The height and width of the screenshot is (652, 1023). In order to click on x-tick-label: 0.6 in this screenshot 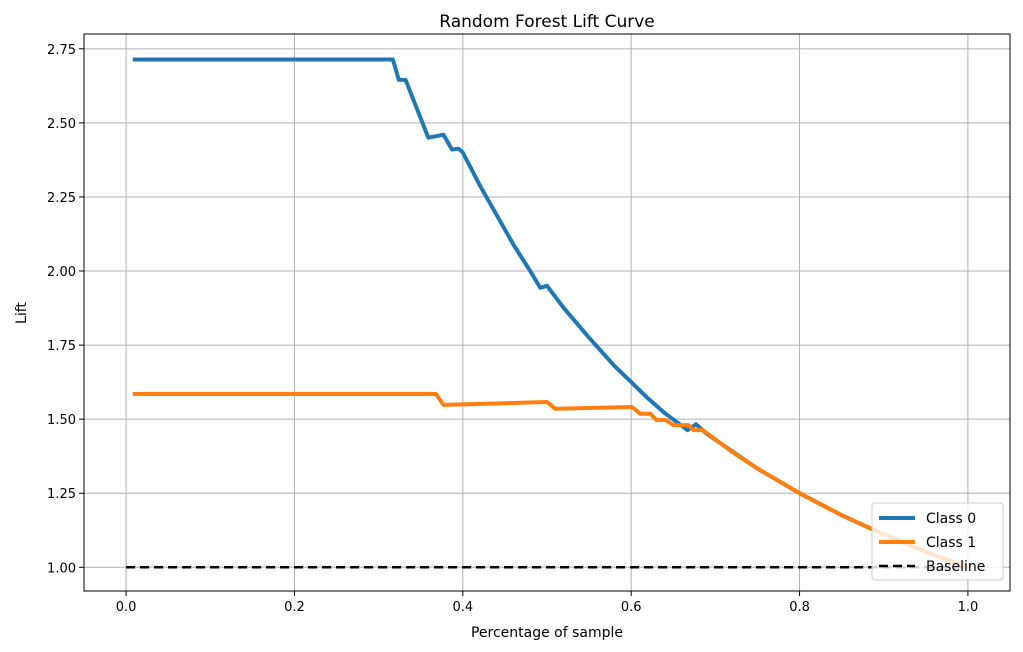, I will do `click(631, 607)`.